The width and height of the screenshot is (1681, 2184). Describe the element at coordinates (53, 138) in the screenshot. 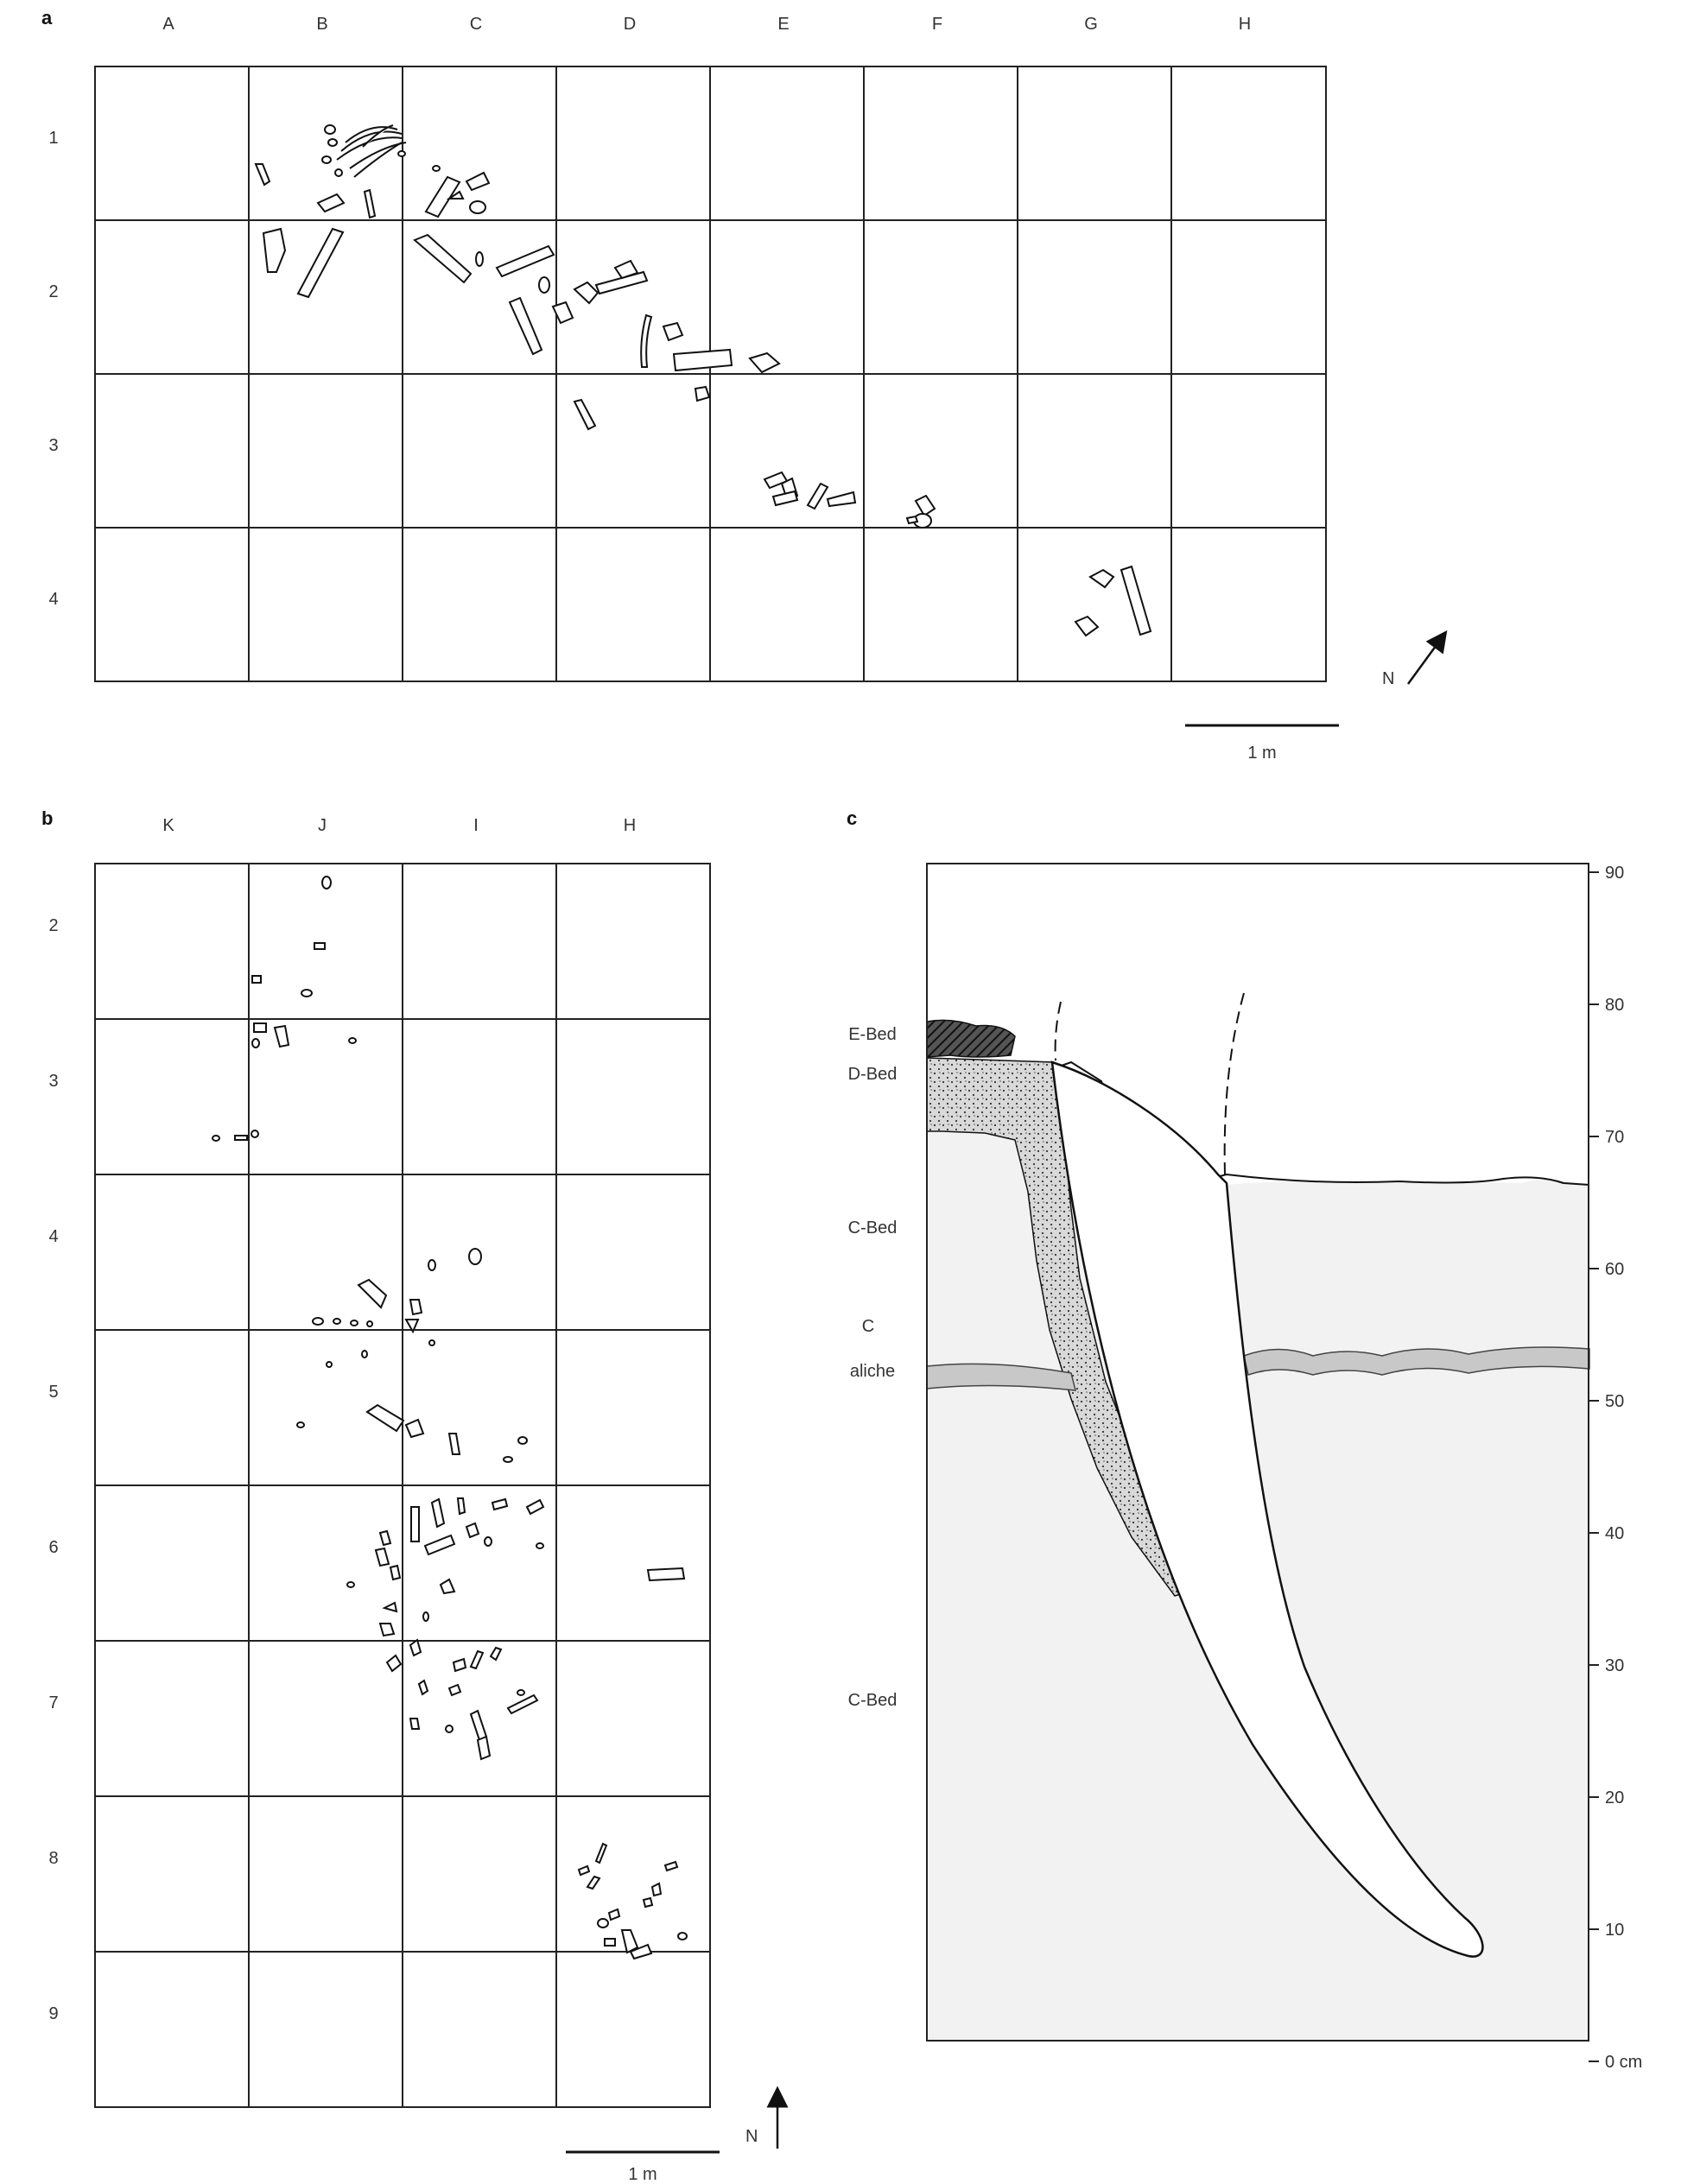

I see `panel-a-row-label: 1` at that location.